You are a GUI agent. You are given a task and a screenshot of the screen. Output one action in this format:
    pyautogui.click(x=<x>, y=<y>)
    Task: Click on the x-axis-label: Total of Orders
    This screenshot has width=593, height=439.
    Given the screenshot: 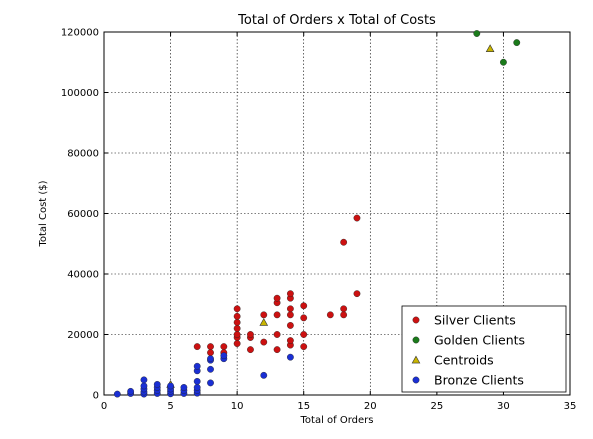 What is the action you would take?
    pyautogui.click(x=337, y=420)
    